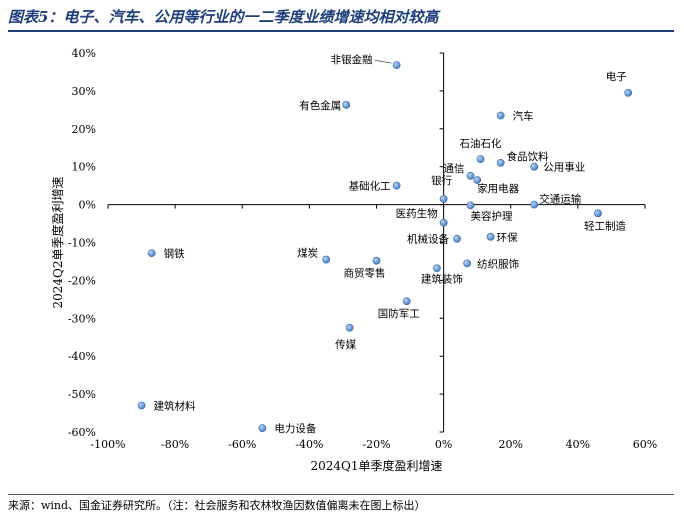 The width and height of the screenshot is (684, 513). Describe the element at coordinates (481, 143) in the screenshot. I see `point-label: 石油石化` at that location.